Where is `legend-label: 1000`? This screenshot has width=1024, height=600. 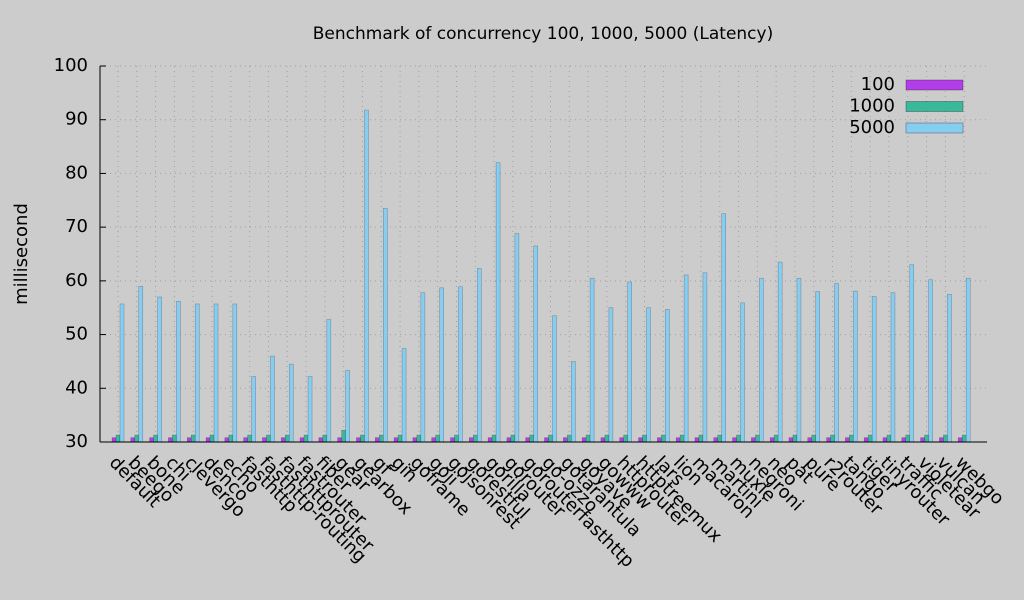 legend-label: 1000 is located at coordinates (872, 106).